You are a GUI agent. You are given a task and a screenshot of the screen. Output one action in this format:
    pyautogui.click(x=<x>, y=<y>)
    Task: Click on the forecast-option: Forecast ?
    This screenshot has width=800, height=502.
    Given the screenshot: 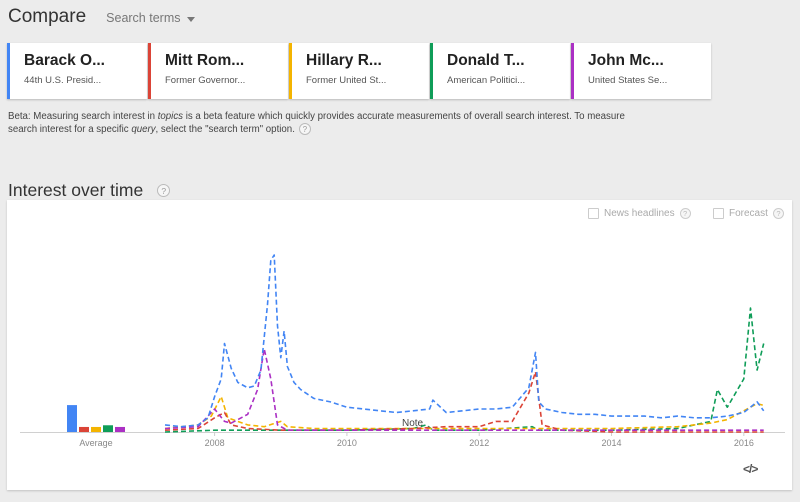 What is the action you would take?
    pyautogui.click(x=748, y=213)
    